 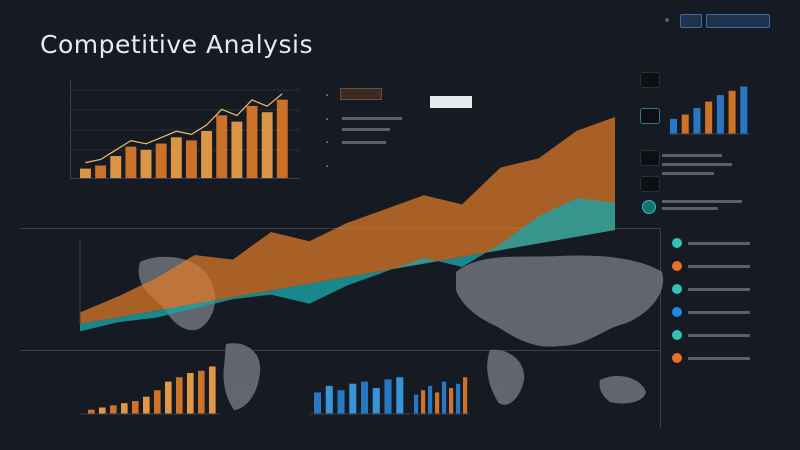 What do you see at coordinates (361, 94) in the screenshot?
I see `legend-chip` at bounding box center [361, 94].